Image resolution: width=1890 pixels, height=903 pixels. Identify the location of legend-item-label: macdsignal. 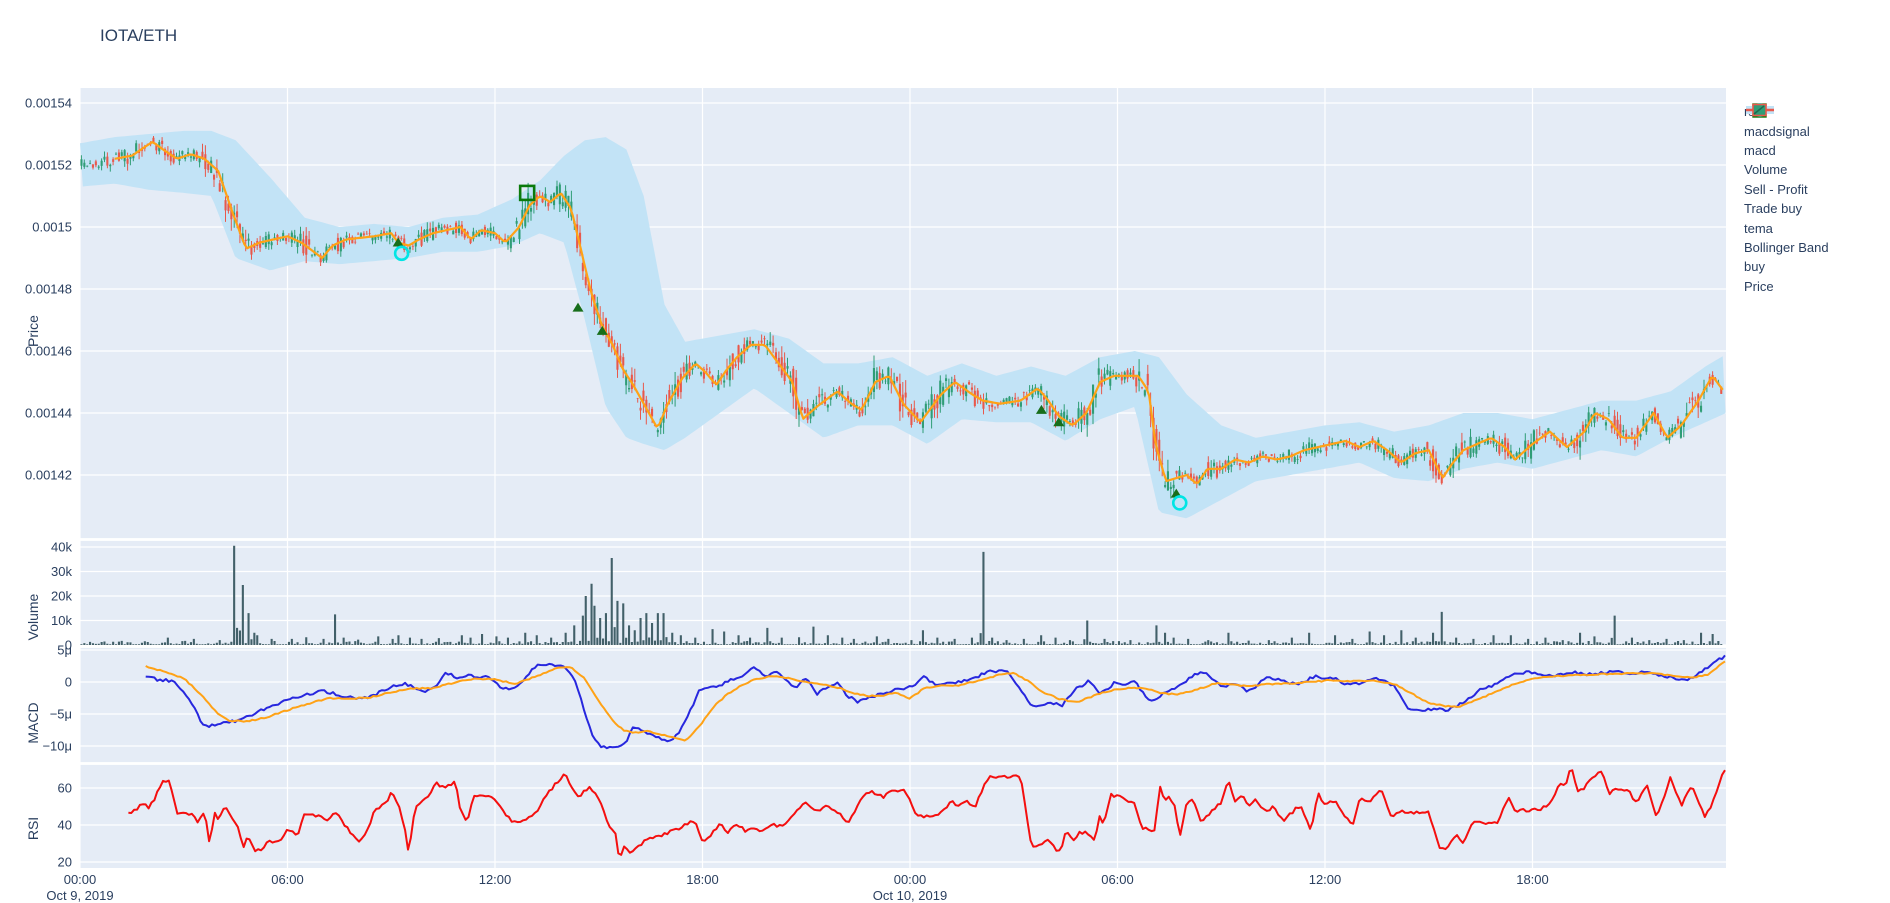
(1777, 131).